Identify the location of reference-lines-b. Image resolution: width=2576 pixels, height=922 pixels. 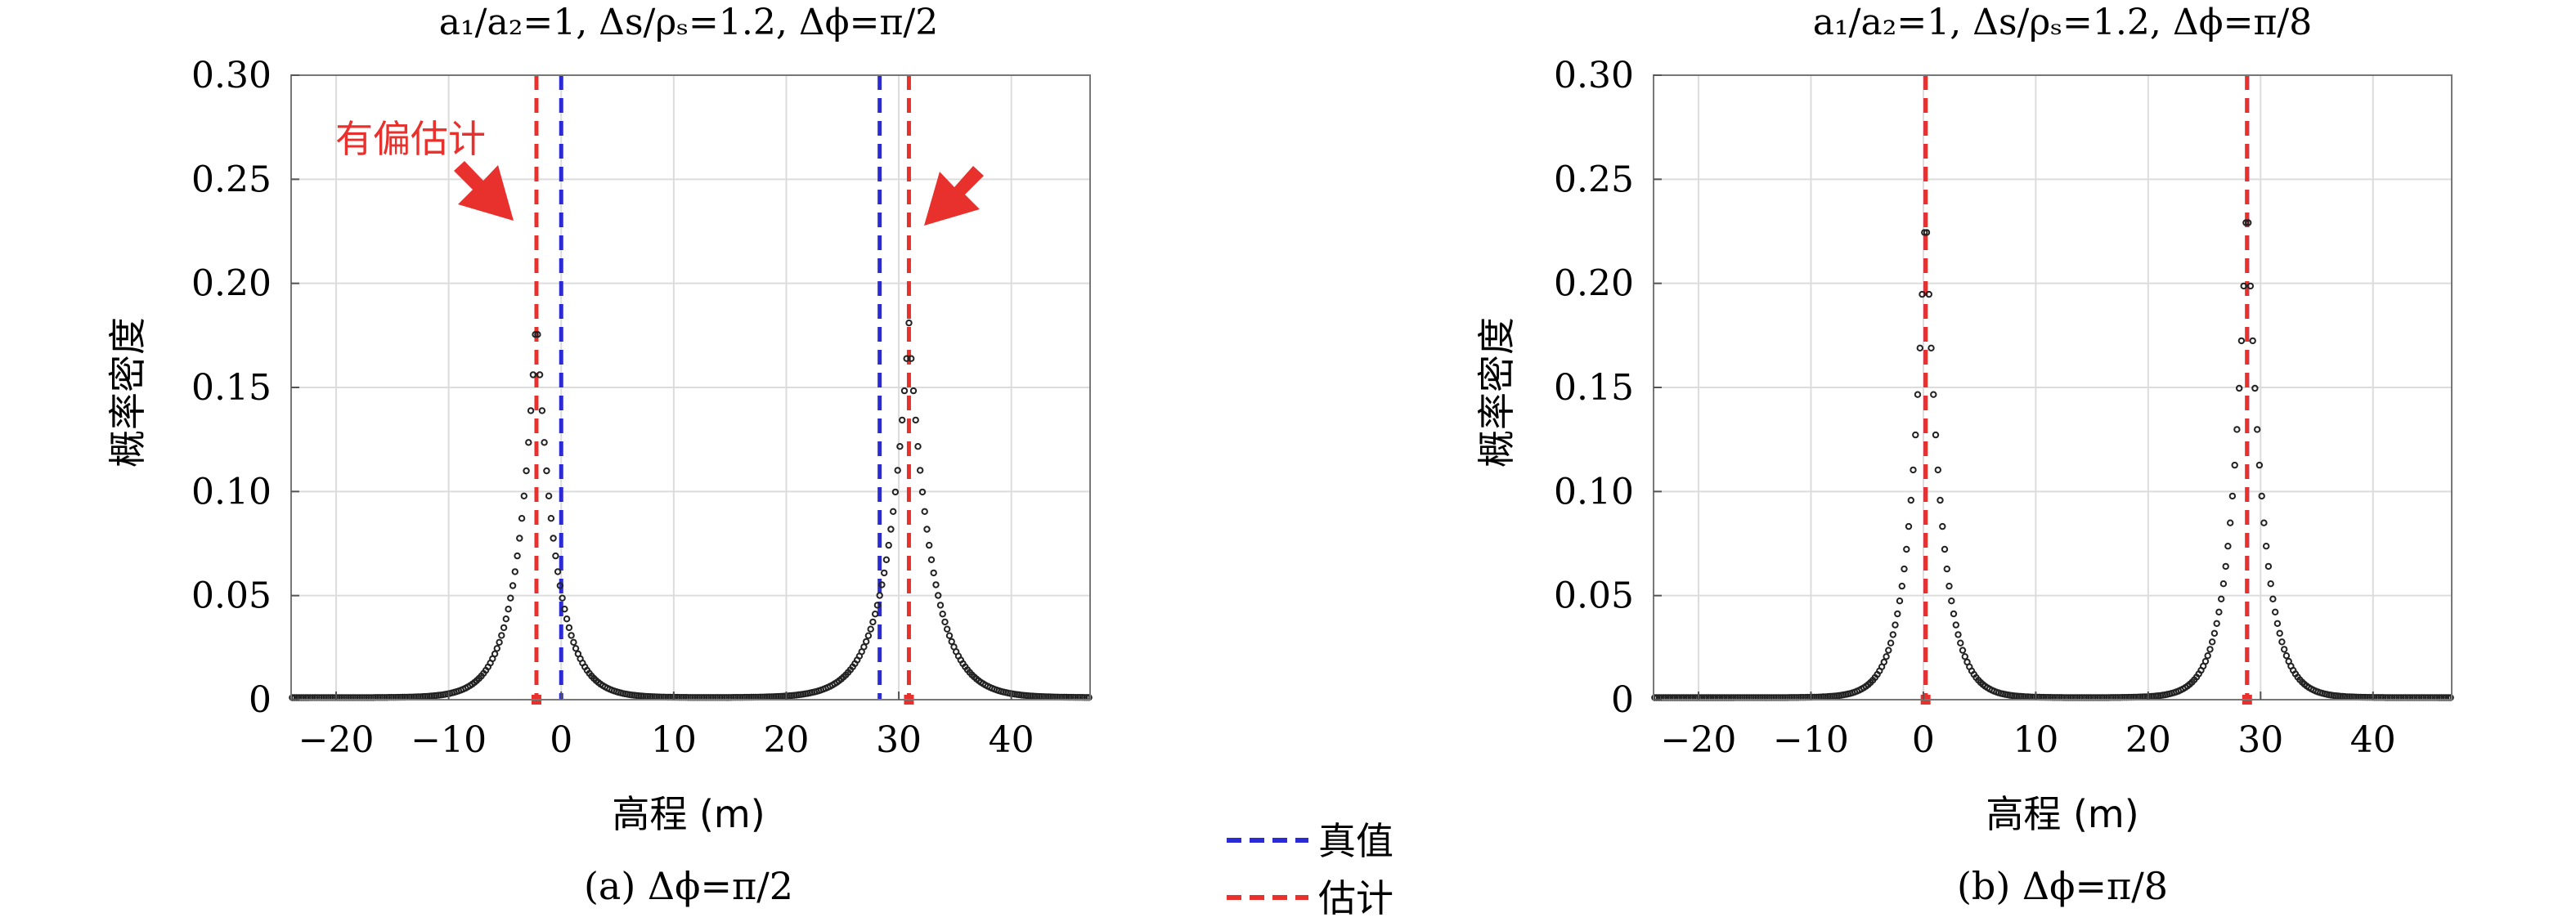
(2086, 390).